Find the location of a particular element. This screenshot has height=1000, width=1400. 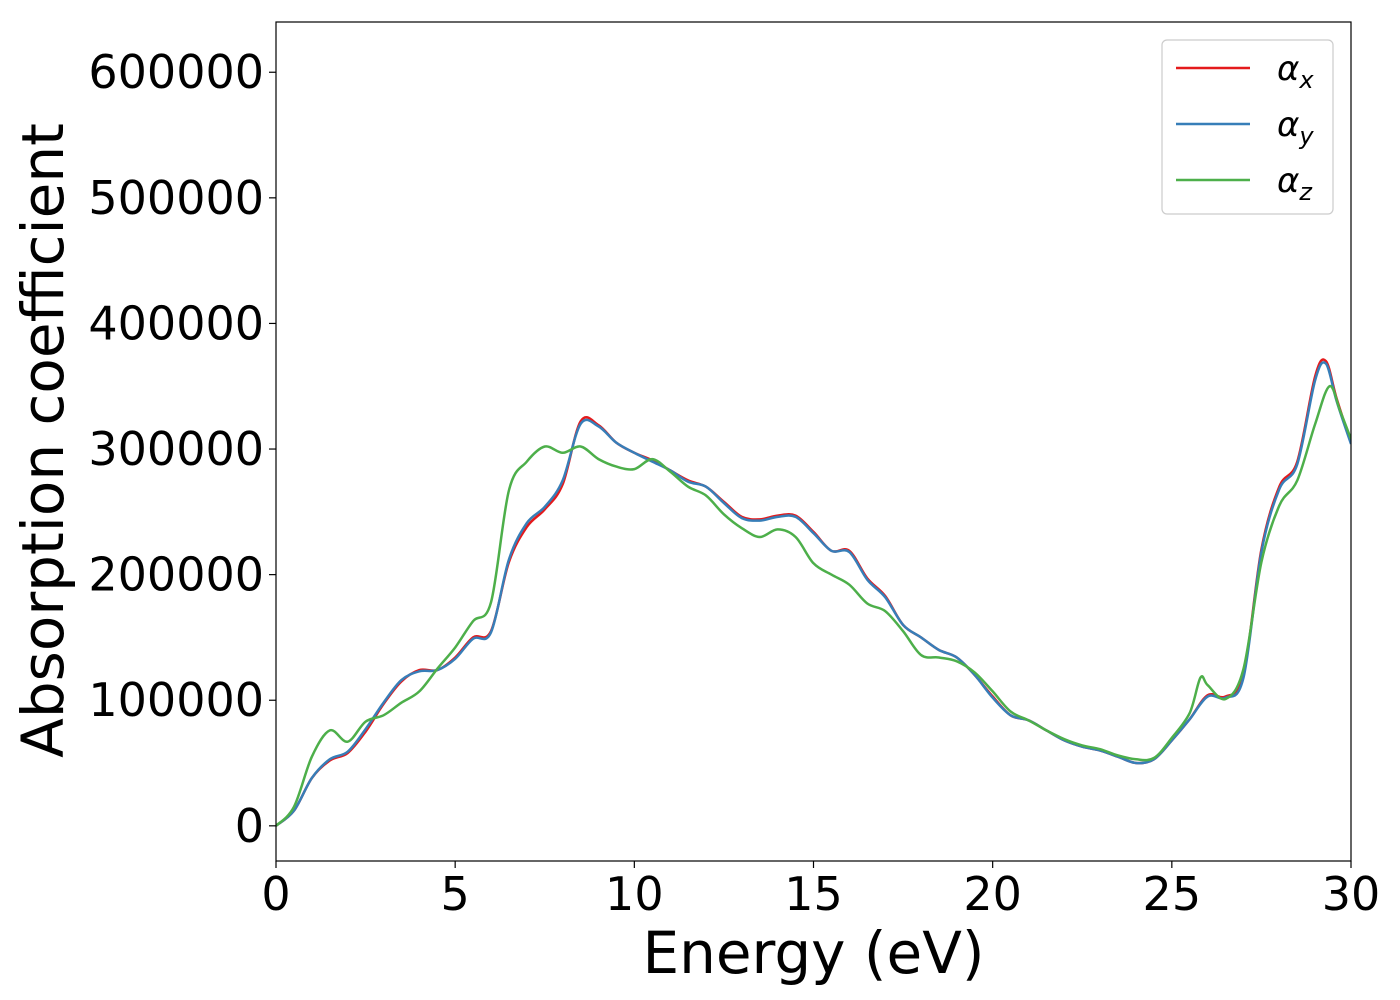

legend-label-x: αx is located at coordinates (1295, 71).